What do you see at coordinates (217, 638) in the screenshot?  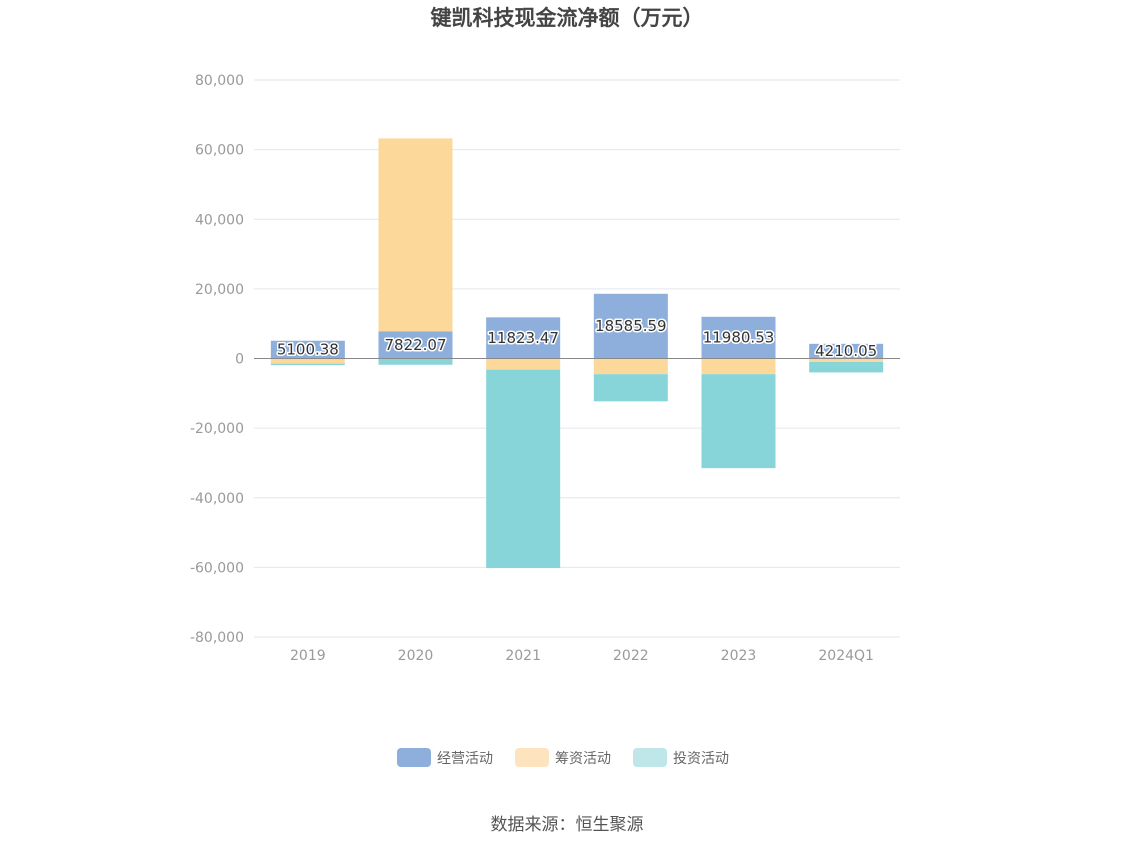 I see `y-tick-label: -80,000` at bounding box center [217, 638].